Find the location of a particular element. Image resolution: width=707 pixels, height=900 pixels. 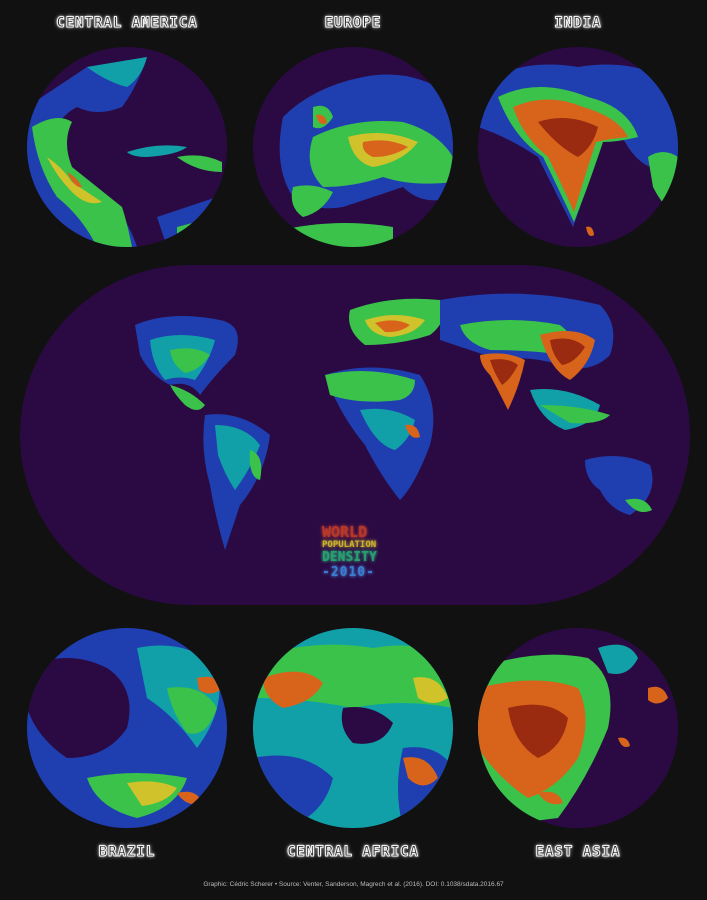

globe-india is located at coordinates (578, 147).